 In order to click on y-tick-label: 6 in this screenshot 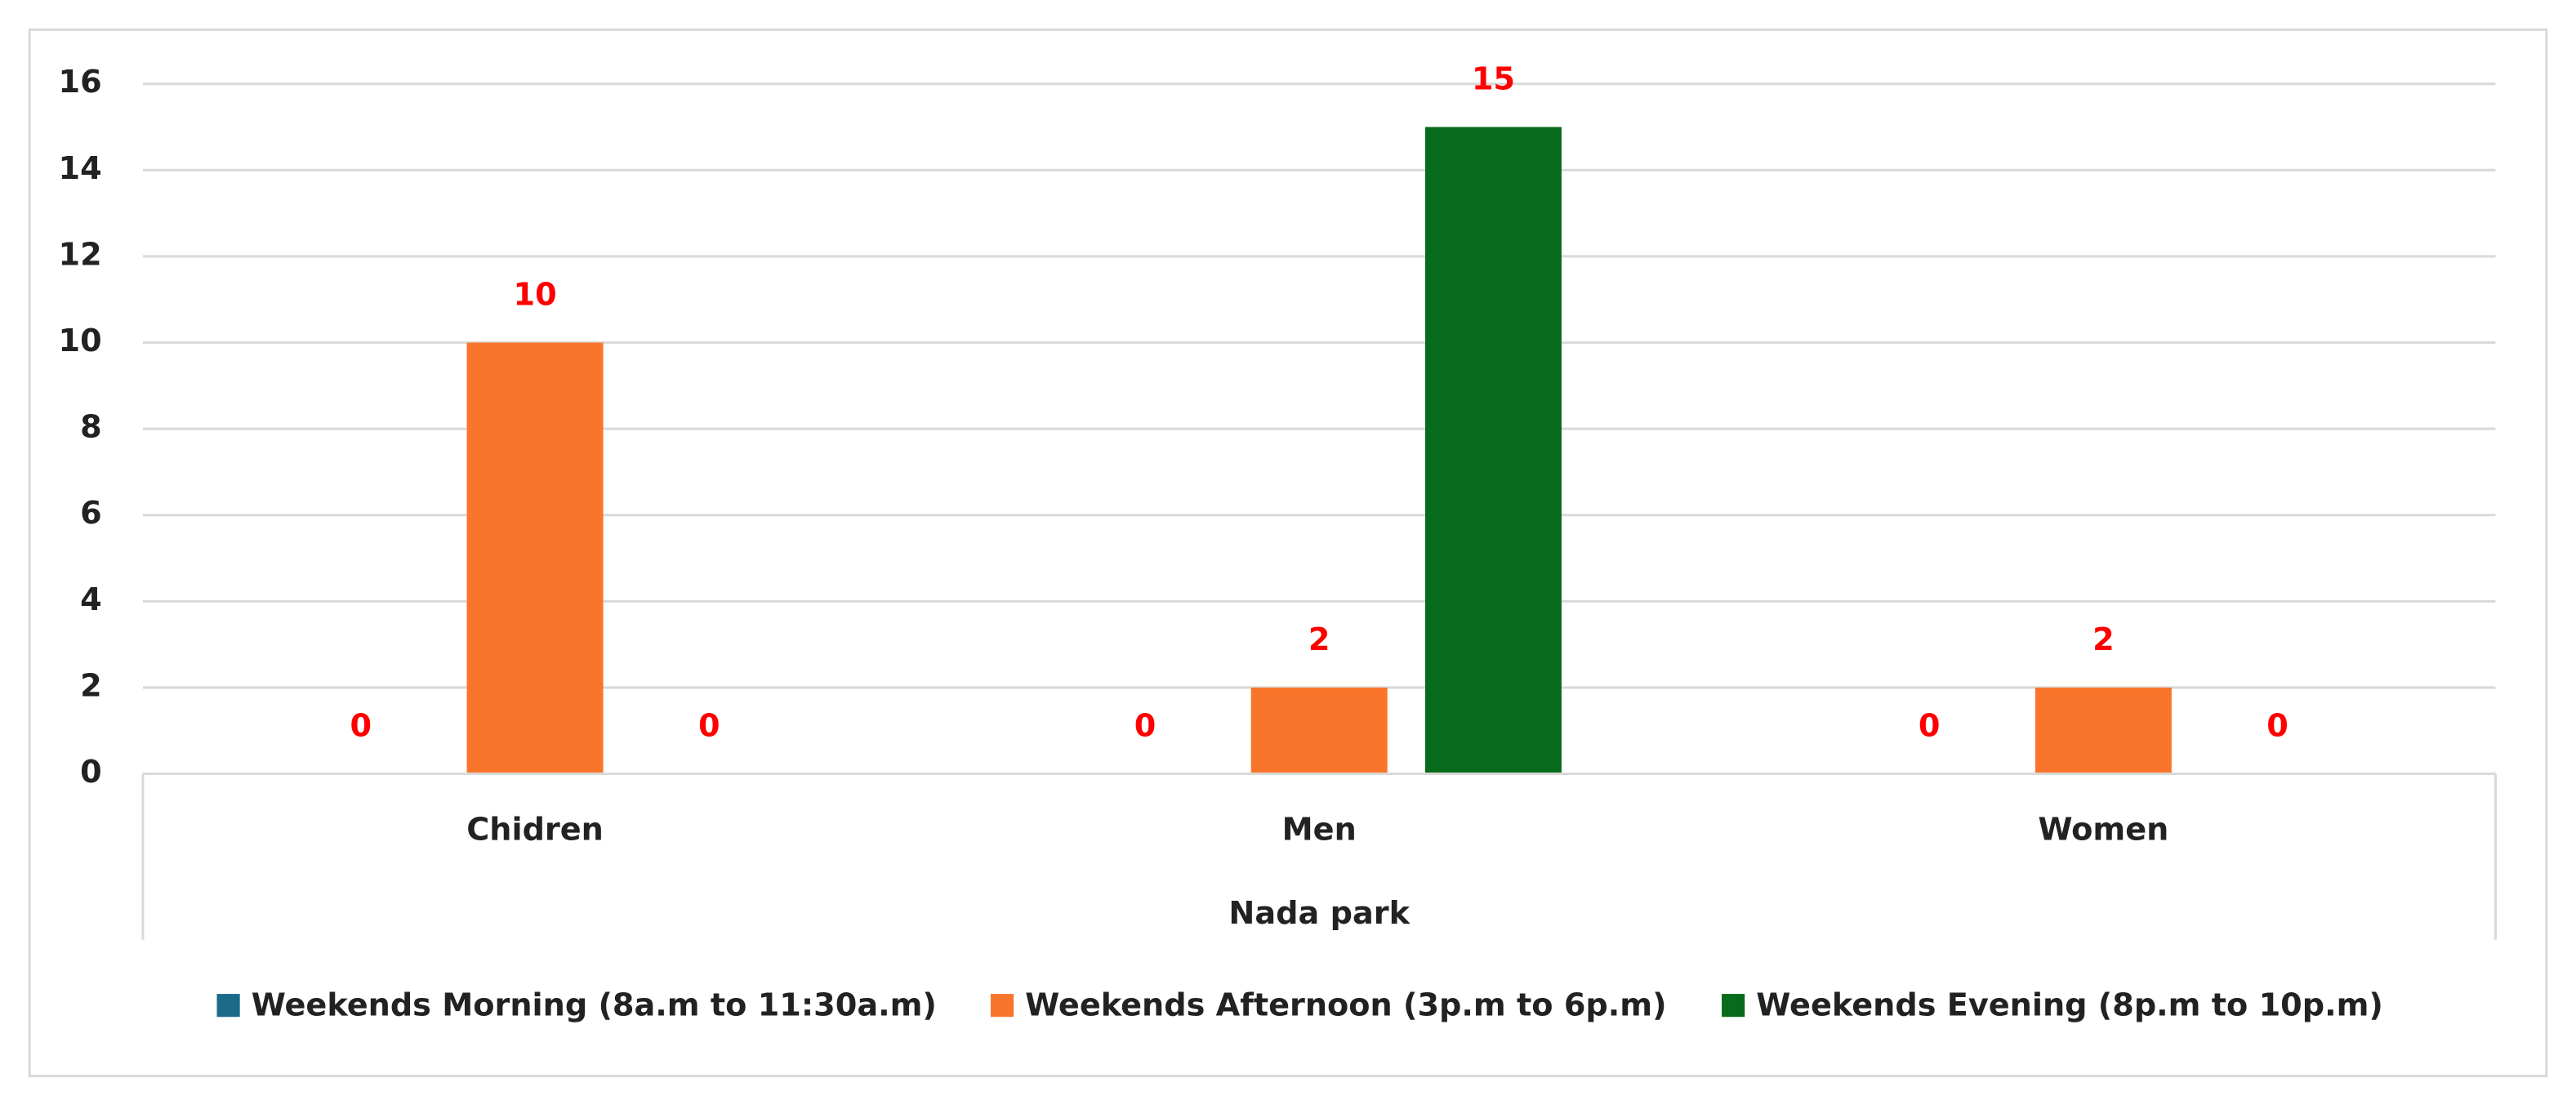, I will do `click(91, 514)`.